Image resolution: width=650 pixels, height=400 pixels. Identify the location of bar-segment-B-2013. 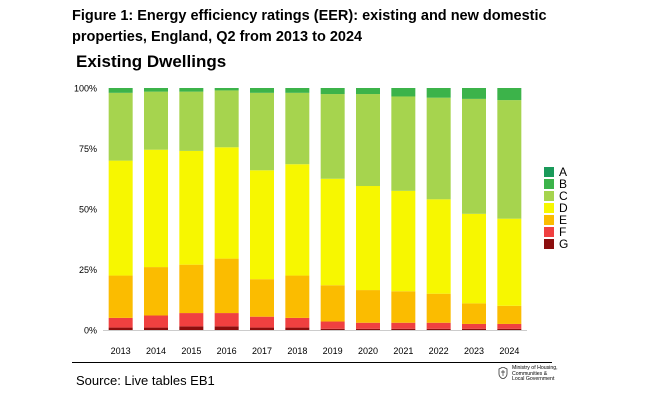
(120, 90).